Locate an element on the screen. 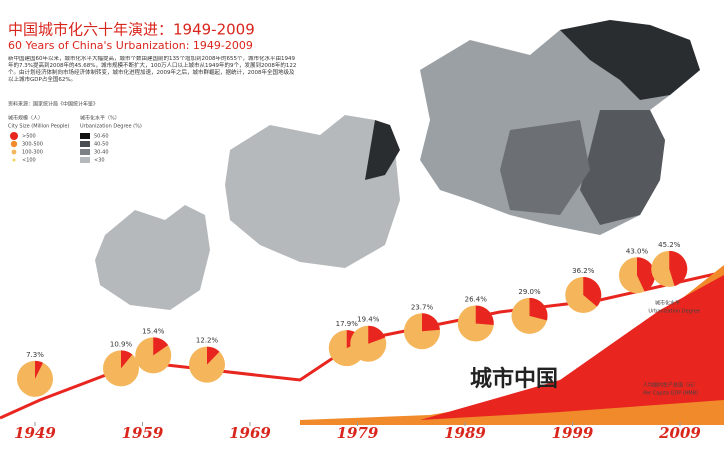 This screenshot has height=453, width=724. map-1979 is located at coordinates (312, 191).